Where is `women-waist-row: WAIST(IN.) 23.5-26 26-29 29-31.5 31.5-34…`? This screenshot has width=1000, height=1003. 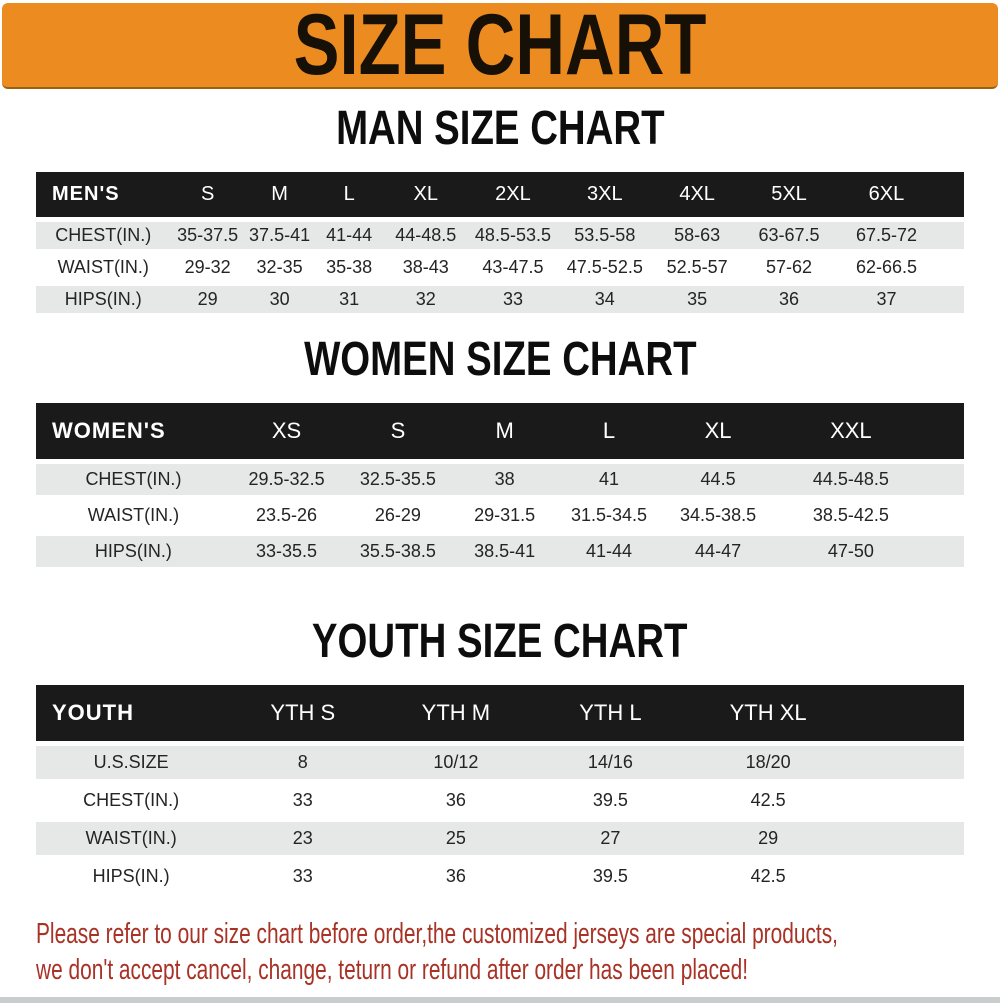 women-waist-row: WAIST(IN.) 23.5-26 26-29 29-31.5 31.5-34… is located at coordinates (500, 515).